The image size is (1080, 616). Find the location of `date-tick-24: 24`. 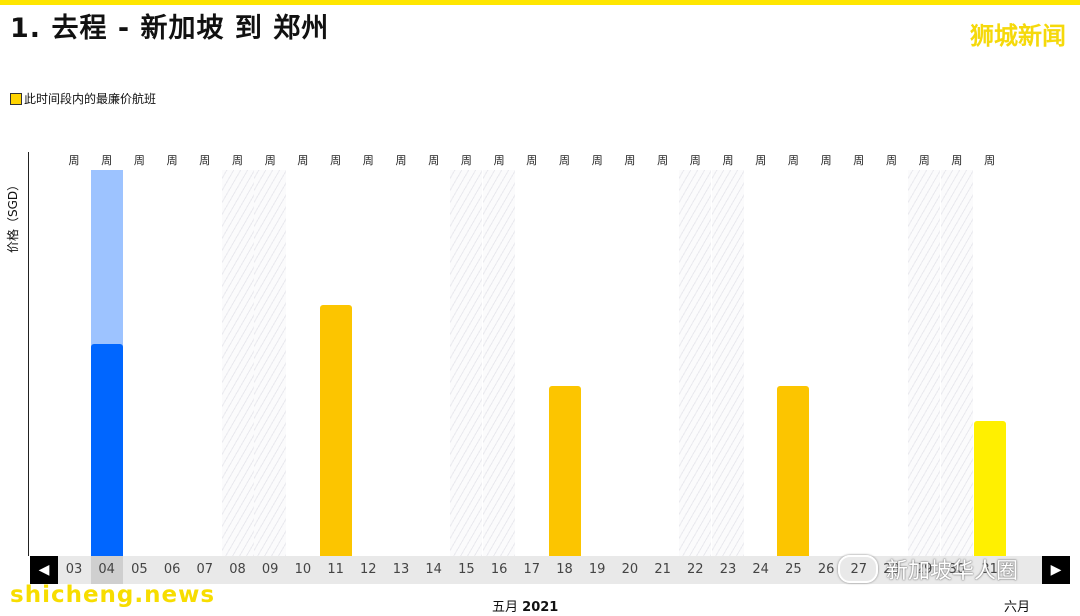

date-tick-24: 24 is located at coordinates (760, 569).